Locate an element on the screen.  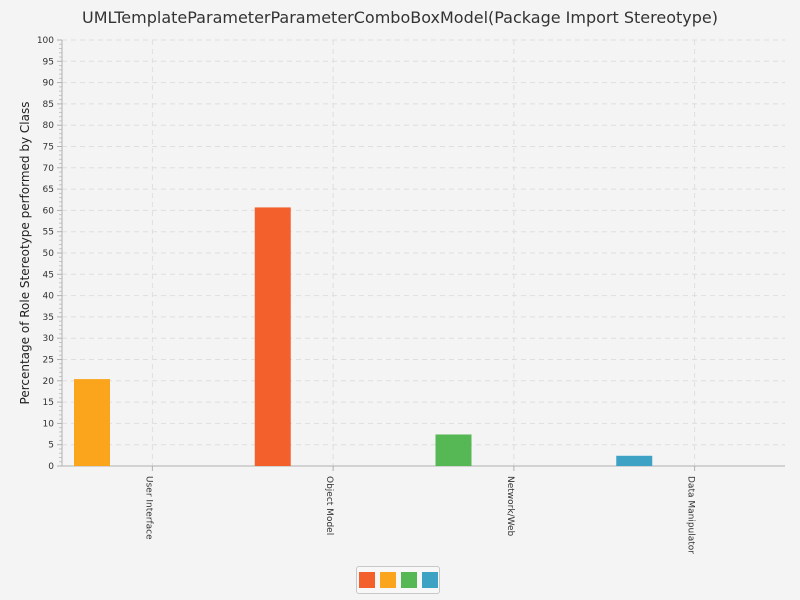
y-tick-label: 5 is located at coordinates (51, 446).